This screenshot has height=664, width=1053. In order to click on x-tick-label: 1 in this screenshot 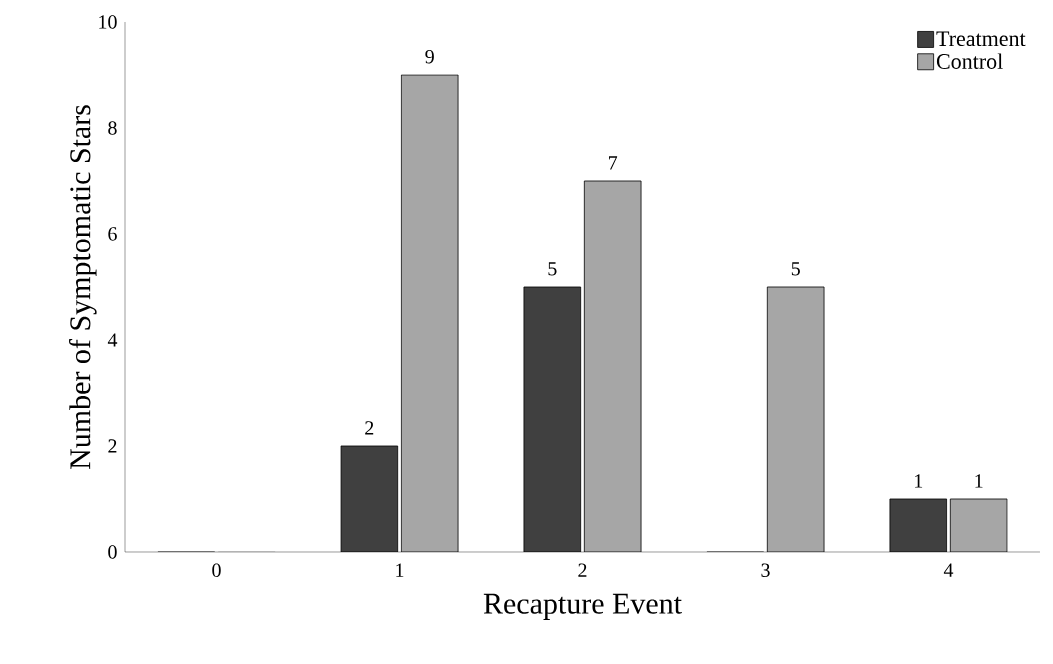, I will do `click(400, 570)`.